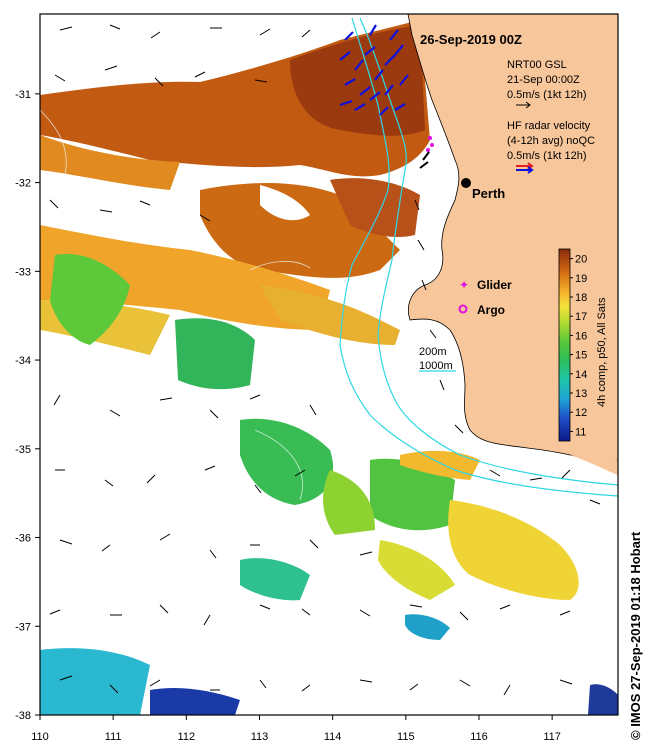 This screenshot has height=750, width=659. I want to click on colorbar-tick-label: 12, so click(581, 413).